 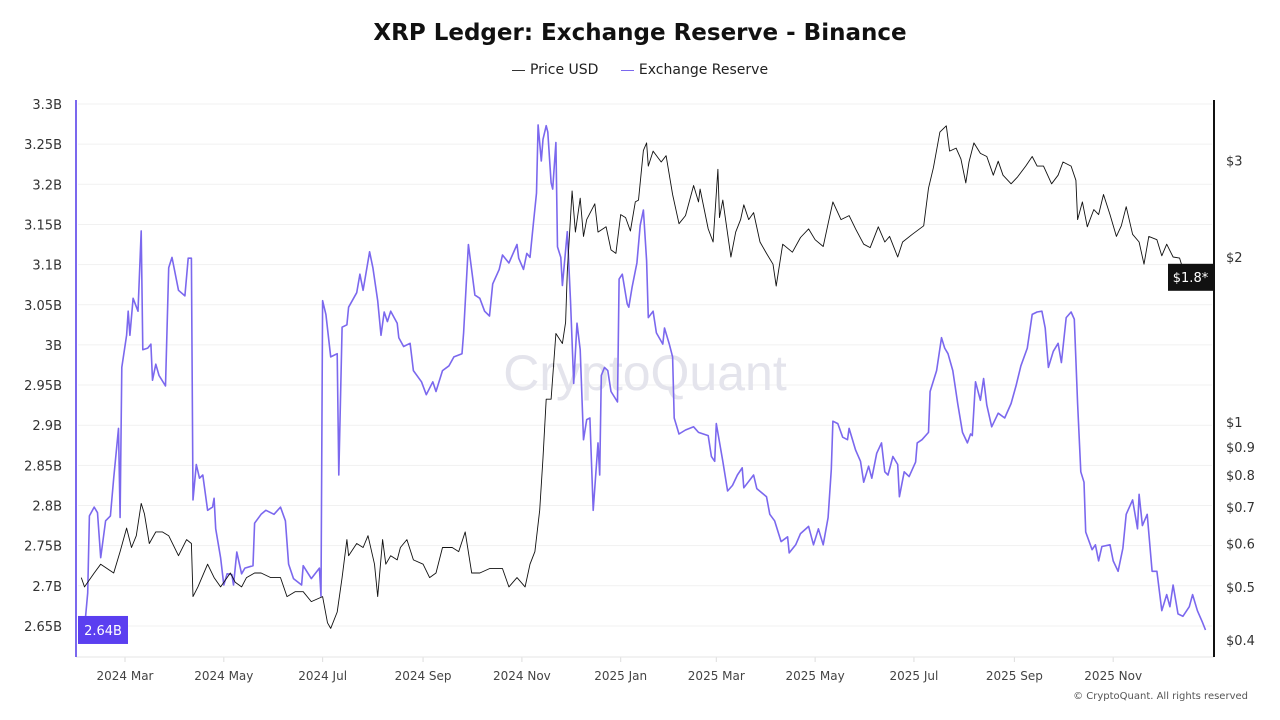 I want to click on x-tick-label: 2024 Jul, so click(x=322, y=676).